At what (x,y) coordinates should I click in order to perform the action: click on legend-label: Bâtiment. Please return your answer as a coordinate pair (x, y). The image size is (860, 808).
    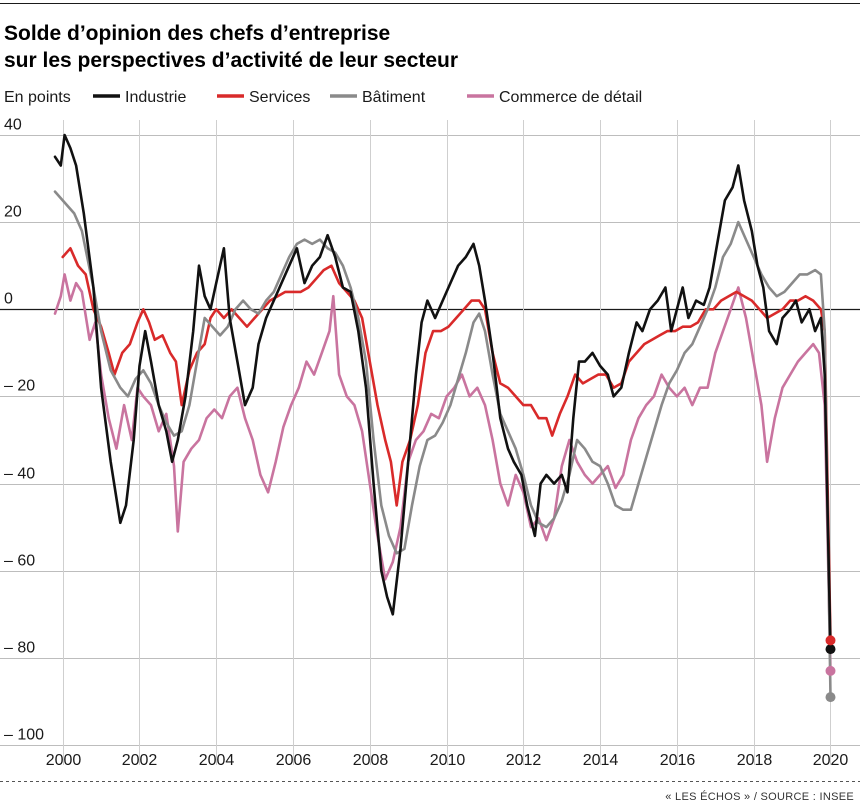
    Looking at the image, I should click on (394, 97).